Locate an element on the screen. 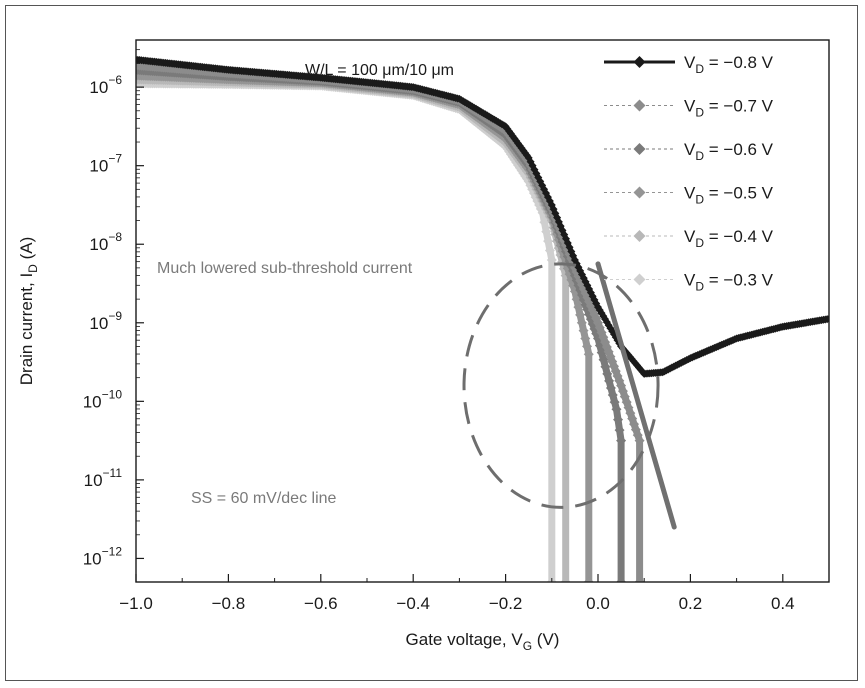  legend-label: VD = −0.6 V is located at coordinates (729, 151).